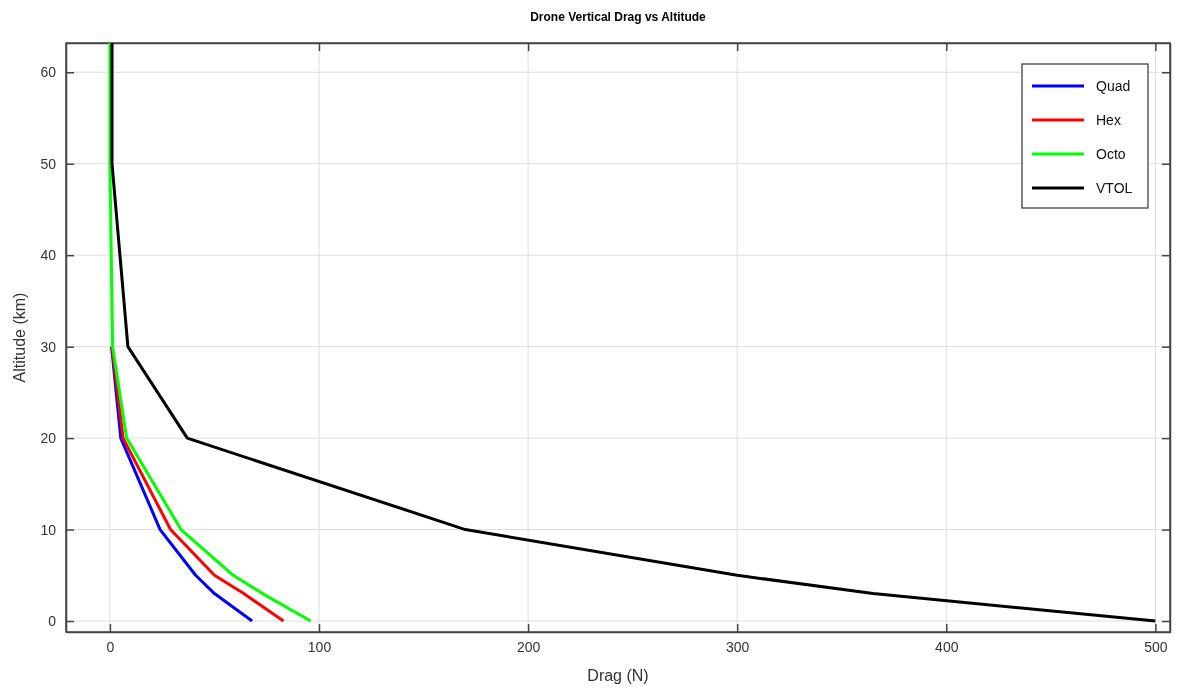  I want to click on line-series, so click(210, 333).